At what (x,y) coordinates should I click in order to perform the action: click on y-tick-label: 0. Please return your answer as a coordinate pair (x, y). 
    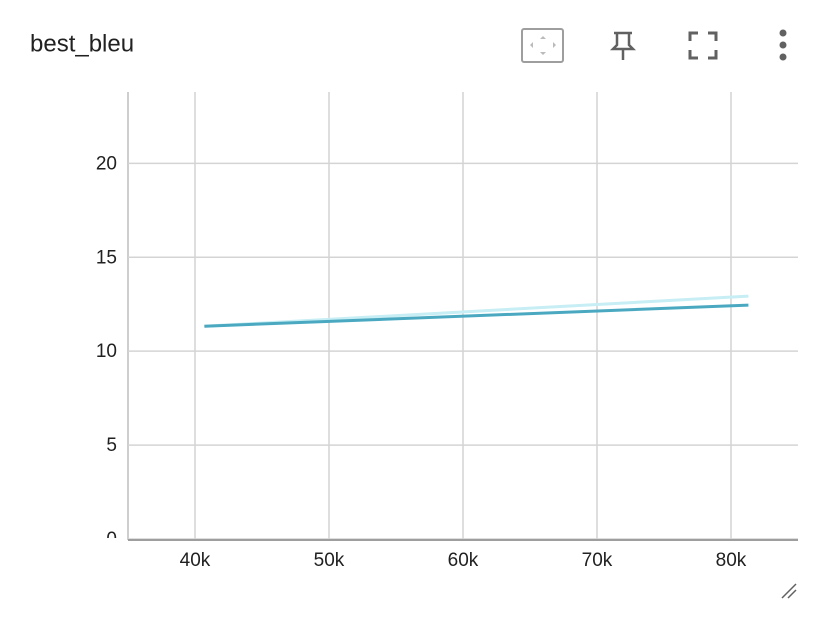
    Looking at the image, I should click on (111, 539).